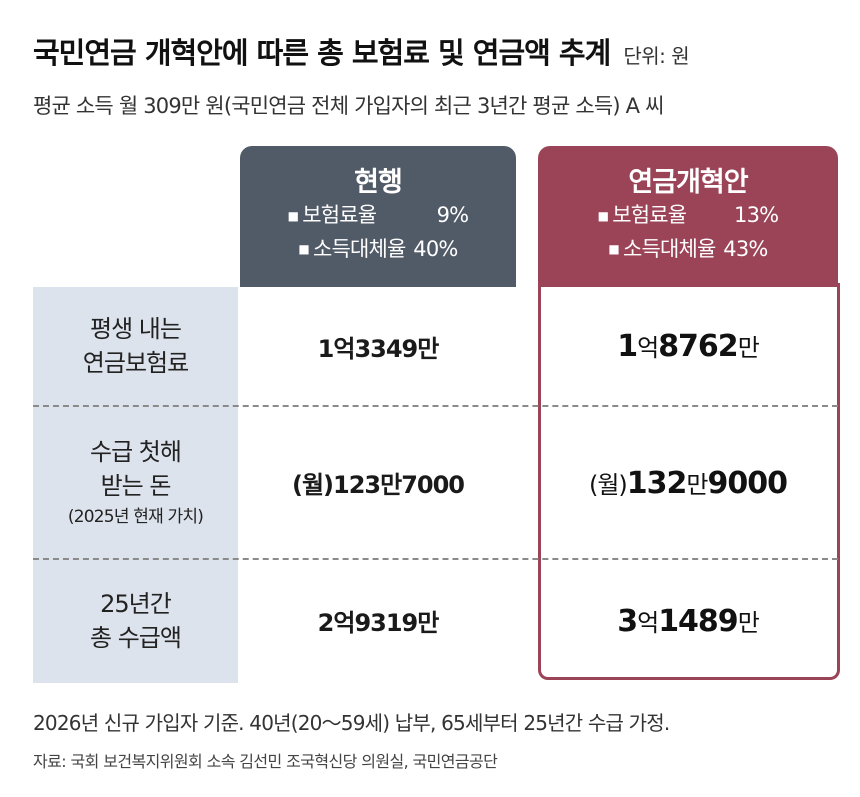 Image resolution: width=860 pixels, height=797 pixels. What do you see at coordinates (745, 248) in the screenshot?
I see `reform-rate2-value: 43%` at bounding box center [745, 248].